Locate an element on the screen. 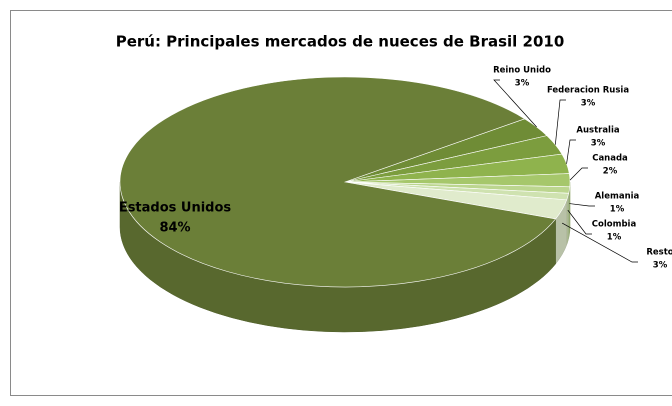 The height and width of the screenshot is (406, 672). data-label-name: Colombia is located at coordinates (614, 225).